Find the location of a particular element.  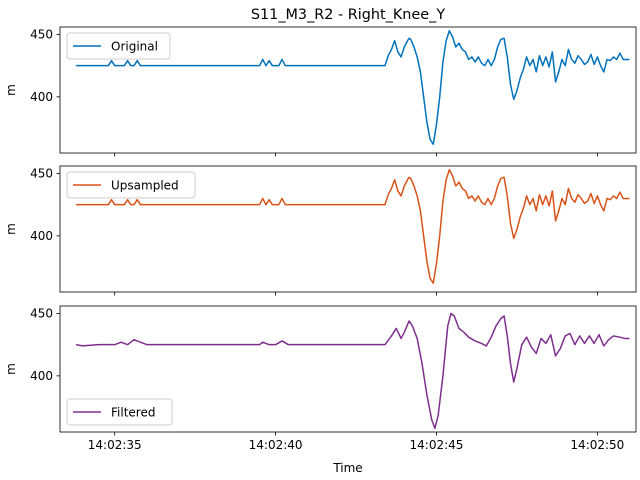

legend: Upsampled is located at coordinates (131, 185).